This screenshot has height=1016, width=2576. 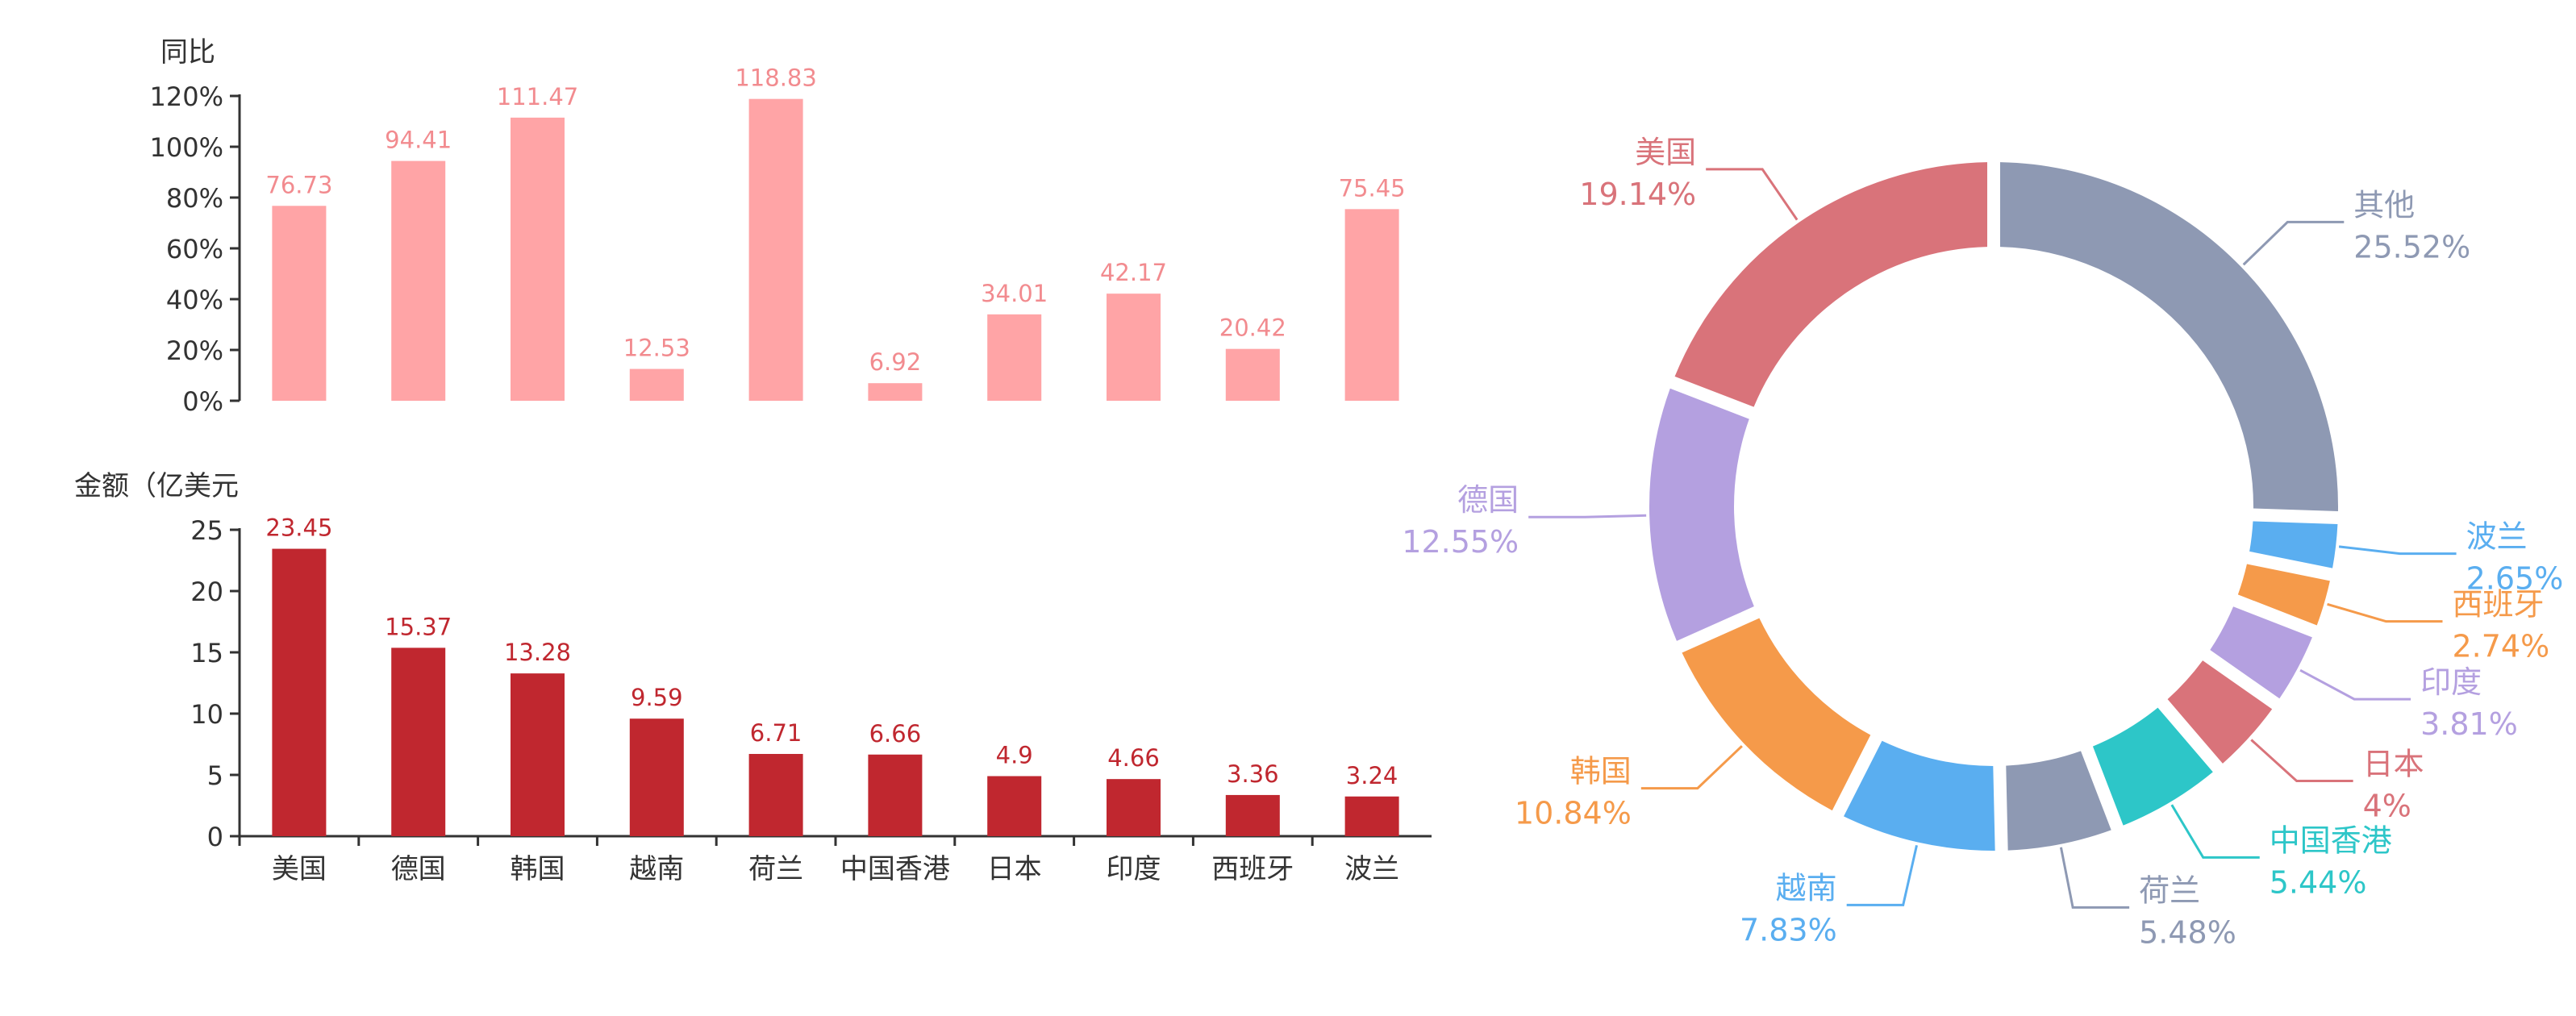 What do you see at coordinates (298, 185) in the screenshot?
I see `bar-value-label: 76.73` at bounding box center [298, 185].